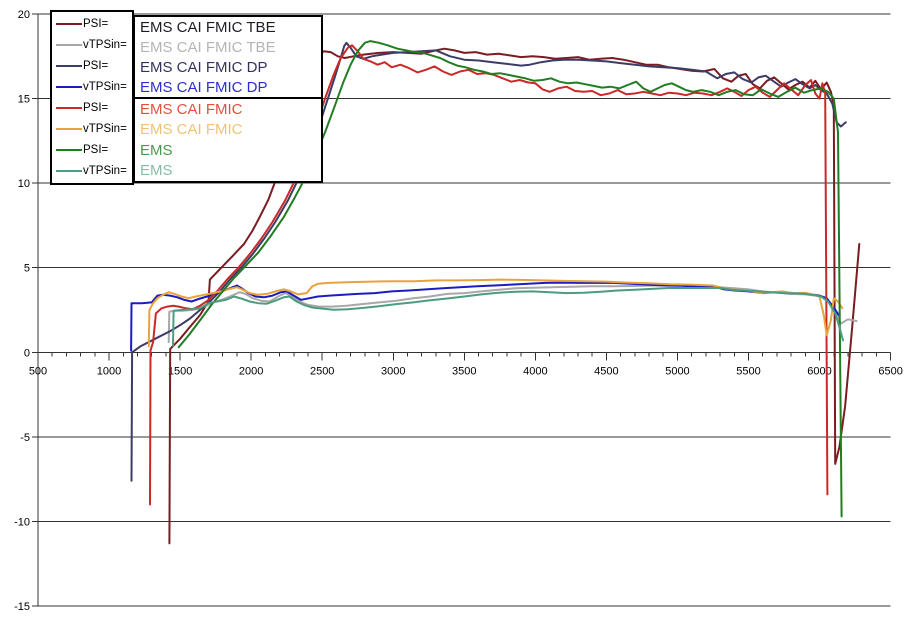 This screenshot has width=911, height=623. What do you see at coordinates (24, 184) in the screenshot?
I see `y-axis-label: 10` at bounding box center [24, 184].